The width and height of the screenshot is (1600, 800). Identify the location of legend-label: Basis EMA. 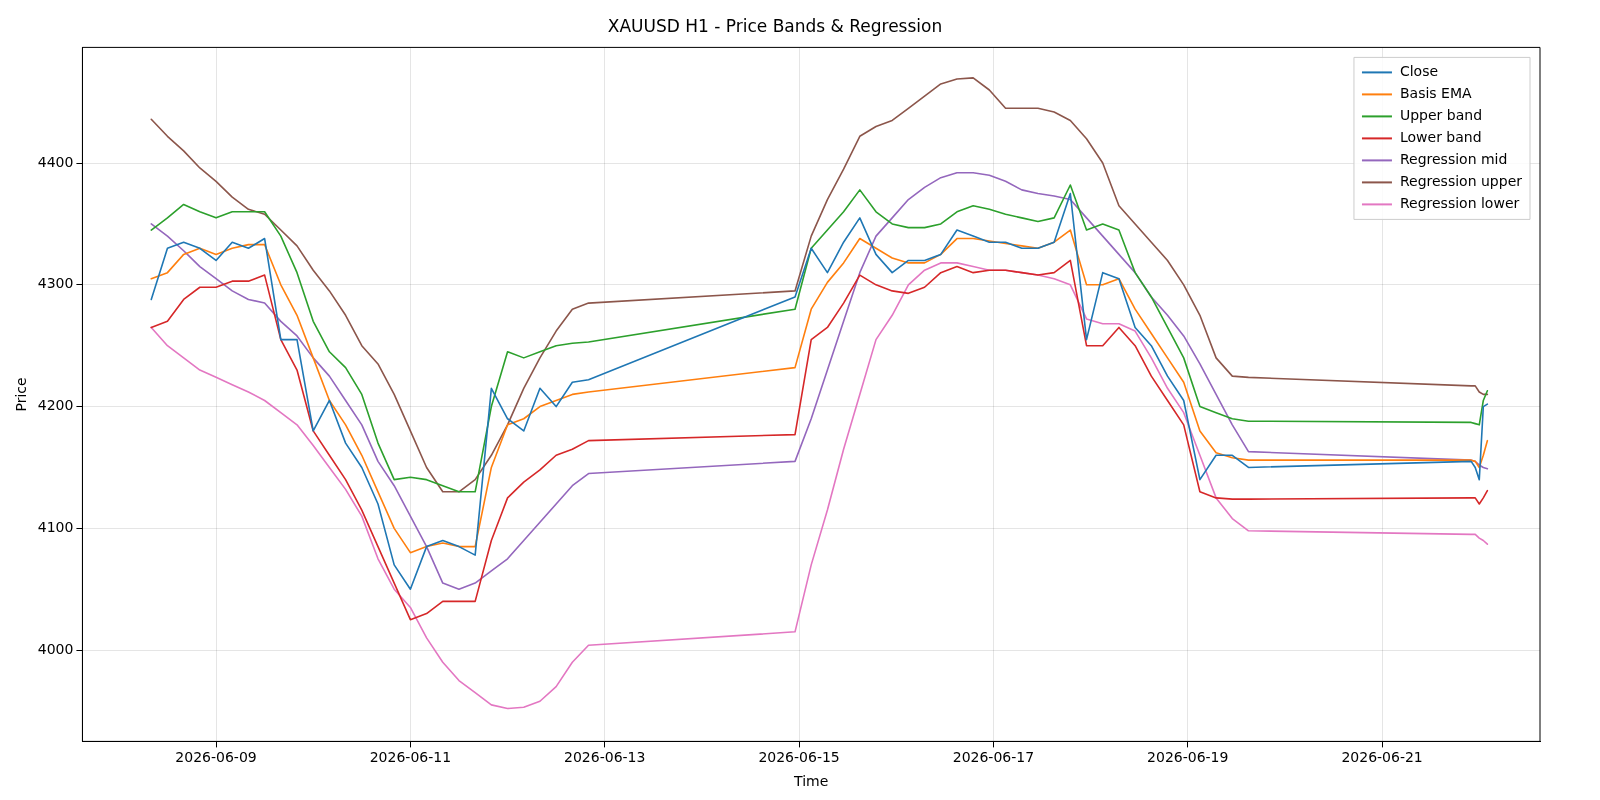
(1435, 93).